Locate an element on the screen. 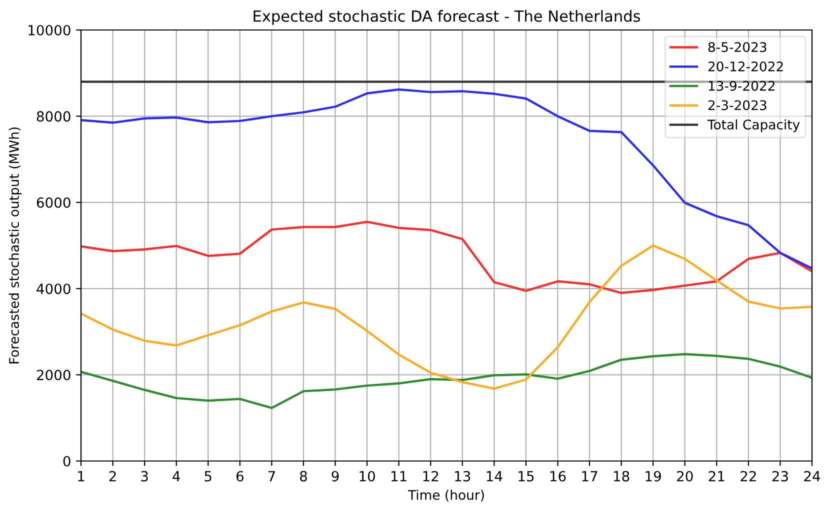 Image resolution: width=827 pixels, height=506 pixels. y-tick-label: 0 is located at coordinates (66, 461).